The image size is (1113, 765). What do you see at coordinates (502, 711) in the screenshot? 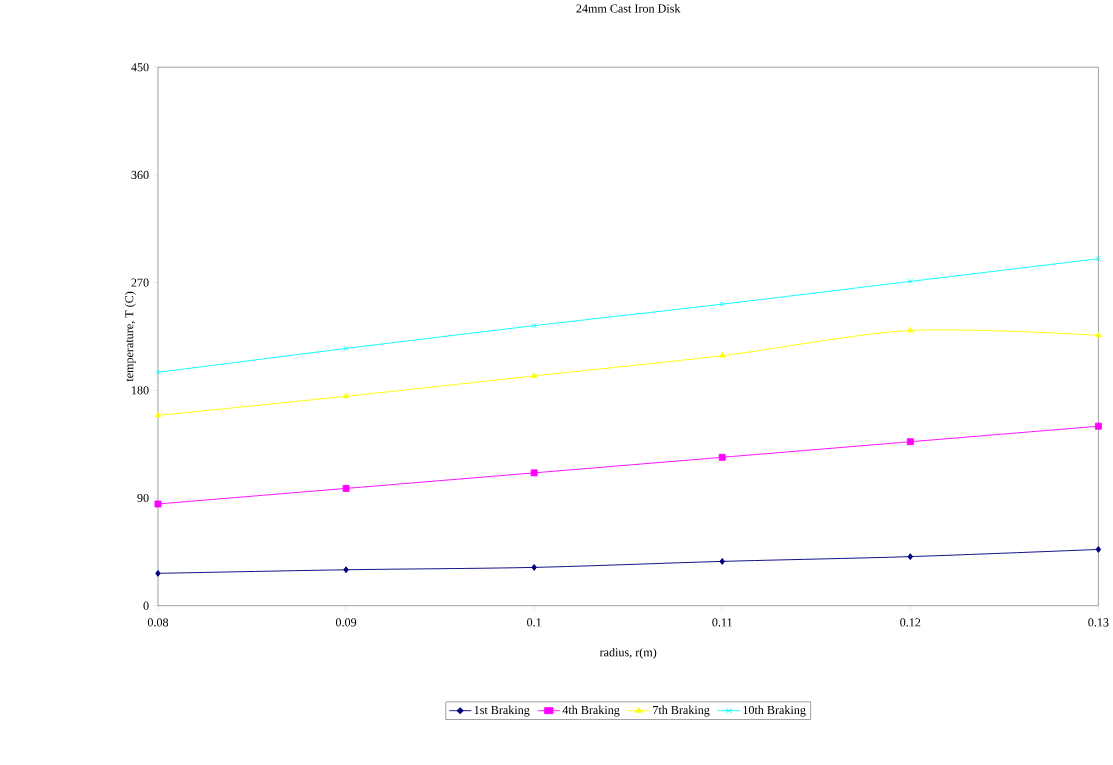
I see `legend-label: 1st Braking` at bounding box center [502, 711].